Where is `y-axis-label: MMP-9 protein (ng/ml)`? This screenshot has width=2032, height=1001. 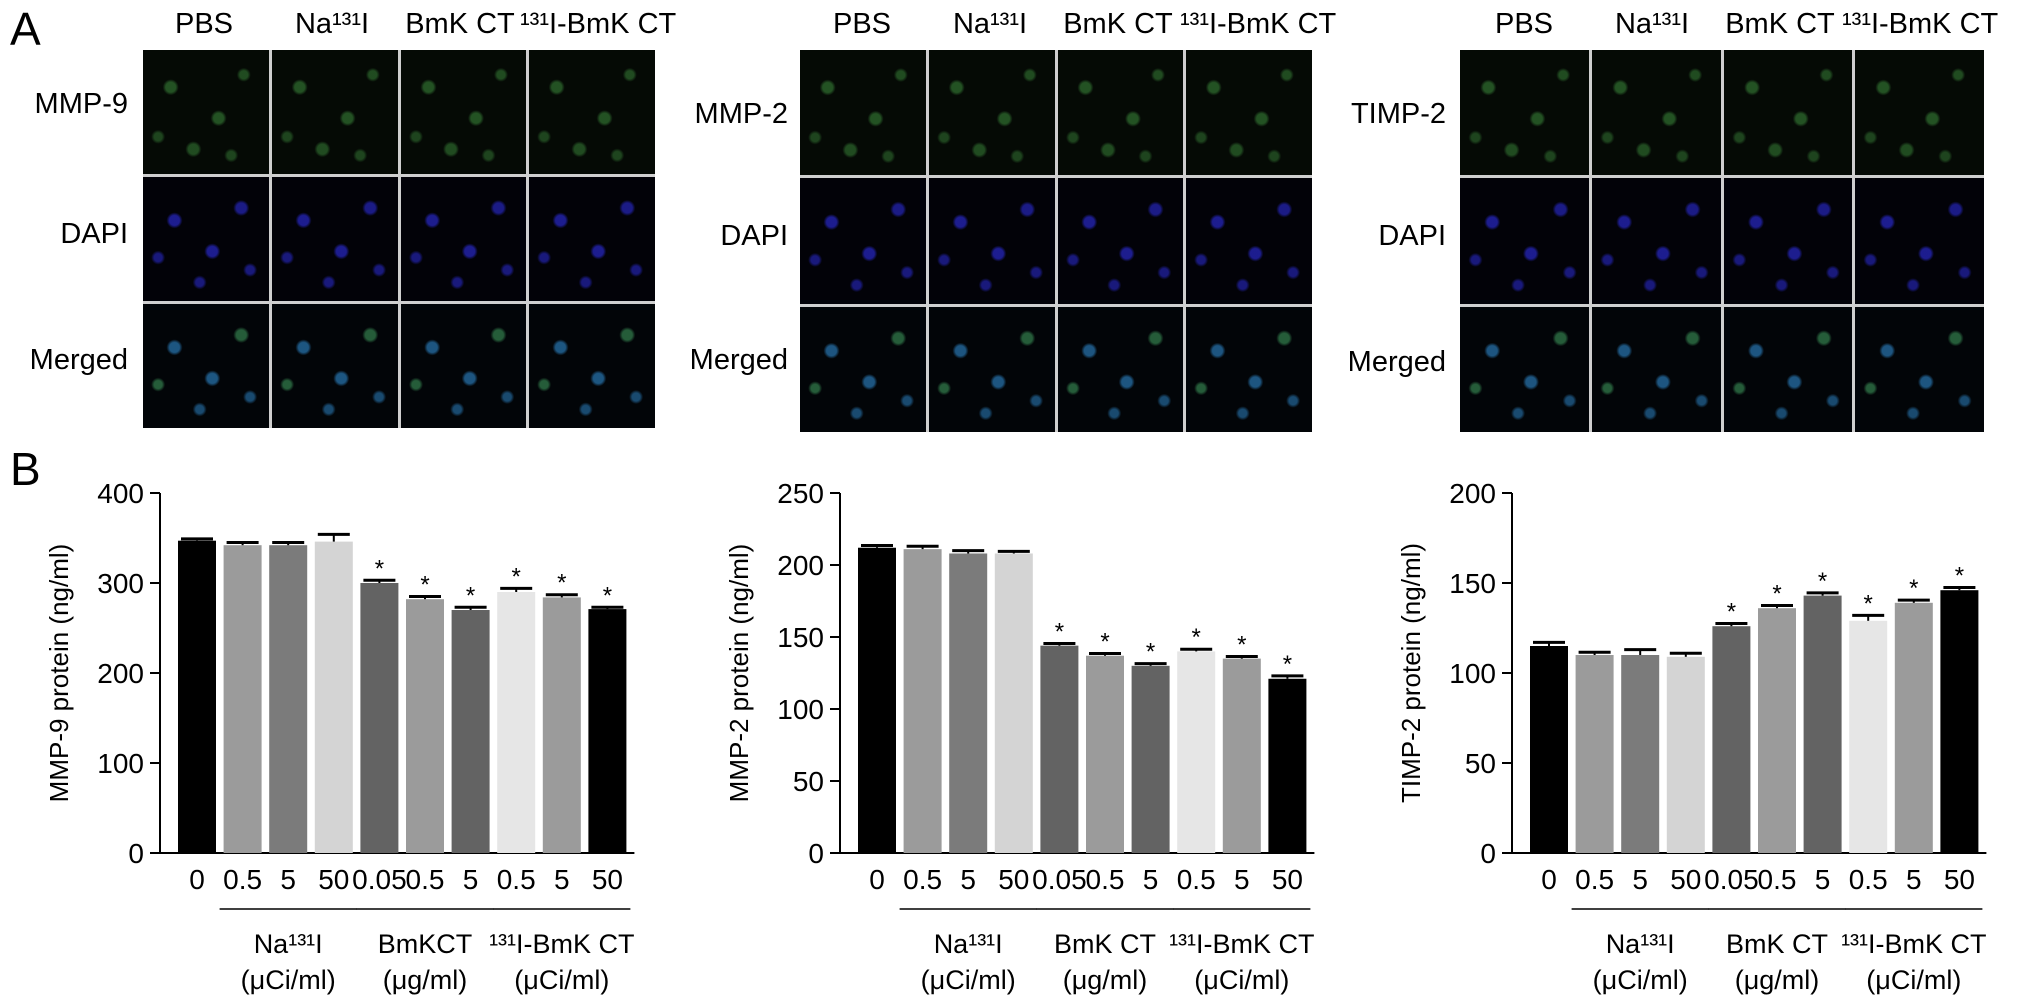
y-axis-label: MMP-9 protein (ng/ml) is located at coordinates (59, 673).